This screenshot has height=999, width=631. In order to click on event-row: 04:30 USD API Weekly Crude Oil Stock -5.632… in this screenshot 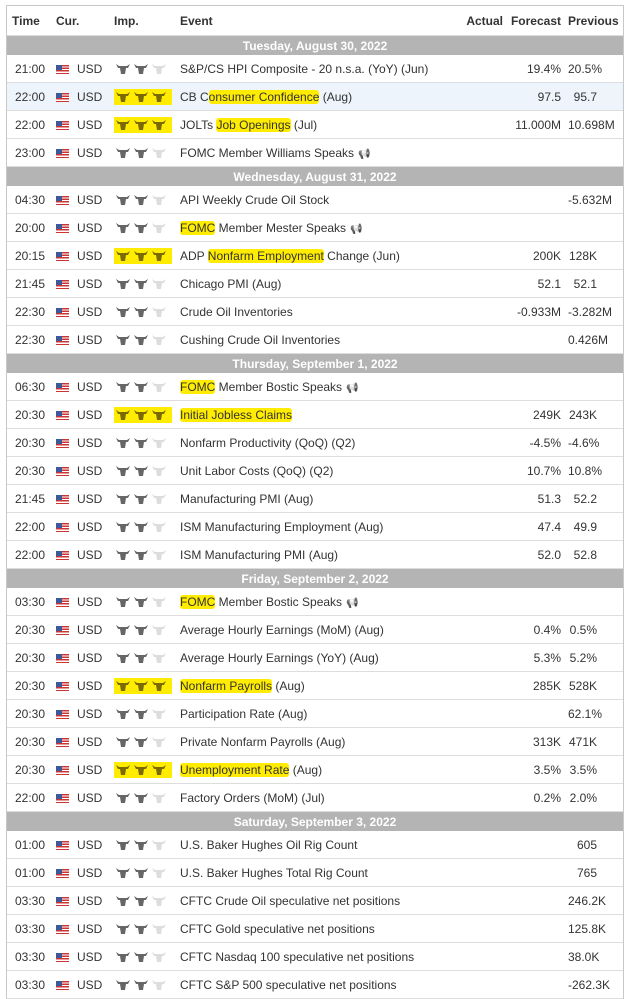, I will do `click(315, 200)`.